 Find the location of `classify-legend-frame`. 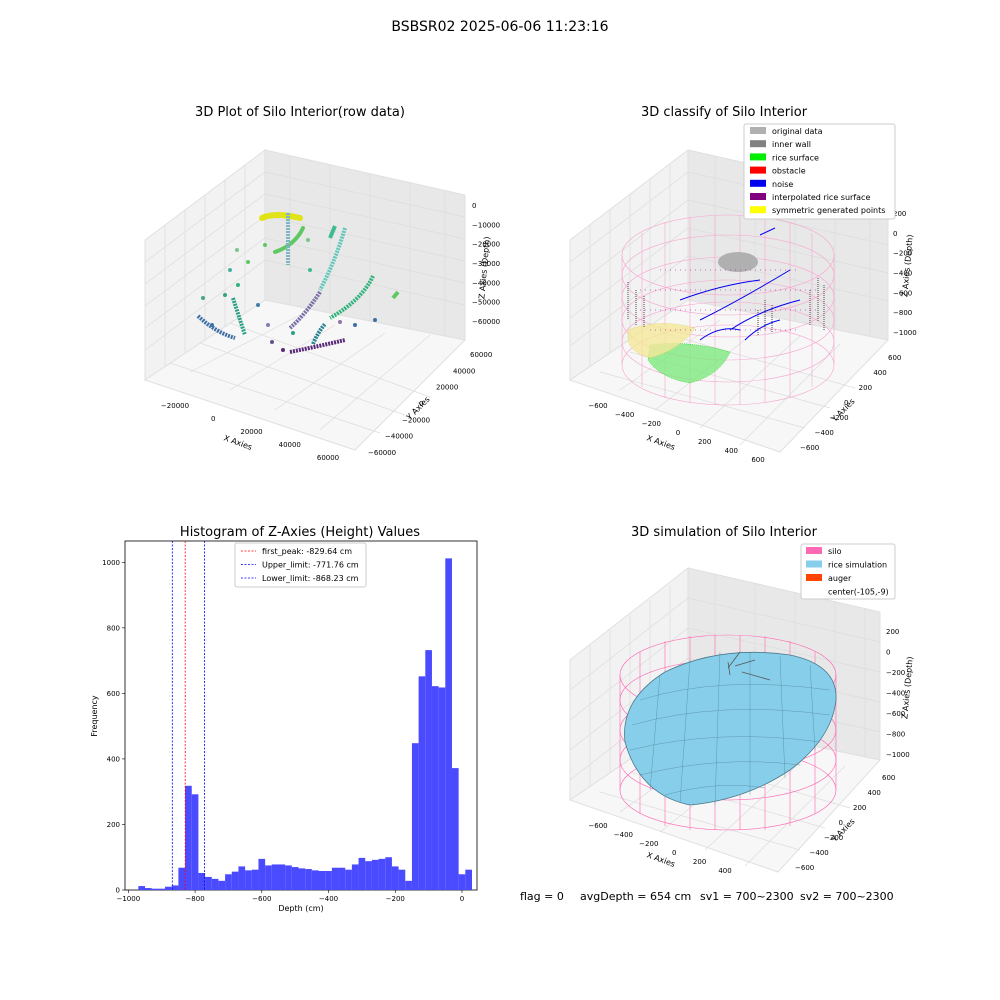

classify-legend-frame is located at coordinates (819, 171).